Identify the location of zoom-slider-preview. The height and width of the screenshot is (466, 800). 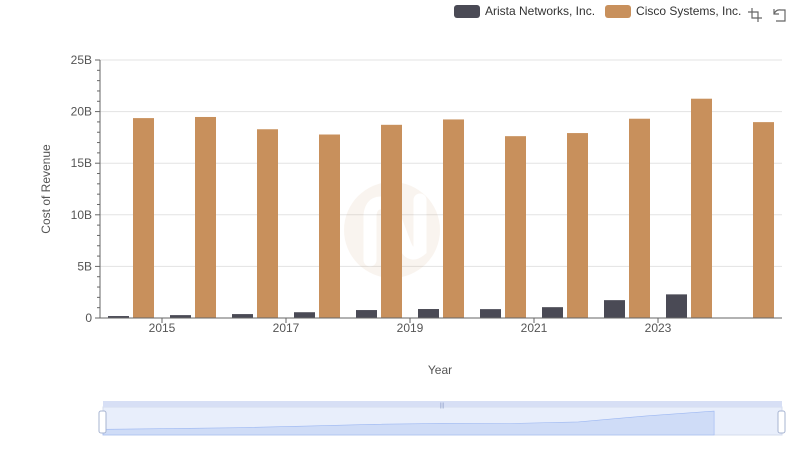
(408, 423).